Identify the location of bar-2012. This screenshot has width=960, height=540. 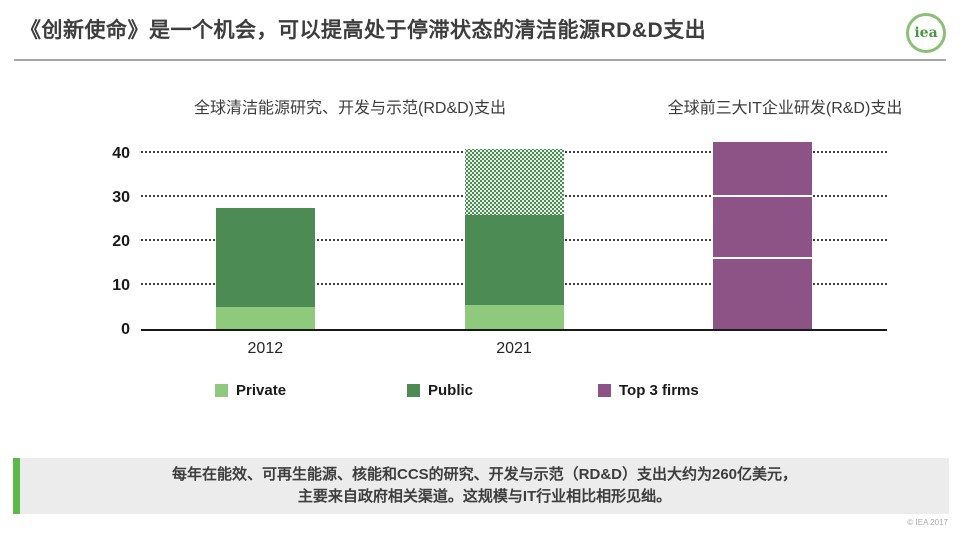
(265, 268).